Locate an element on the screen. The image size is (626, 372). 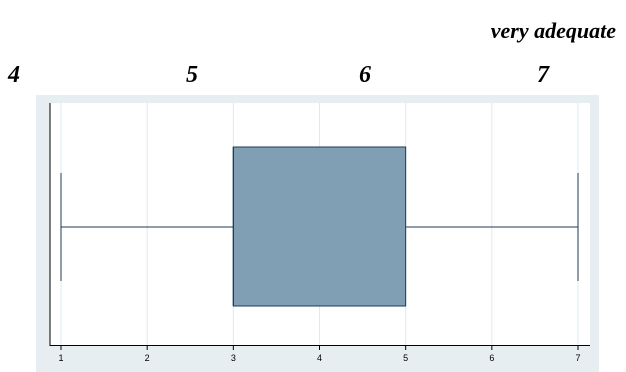
scale-label-5: 5 is located at coordinates (192, 75).